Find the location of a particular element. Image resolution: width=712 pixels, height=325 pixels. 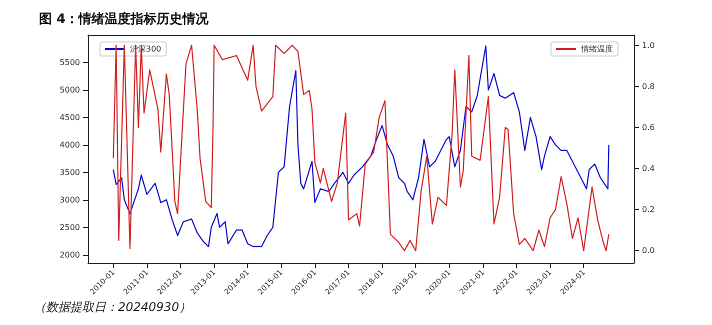

text: （数据提取日：20240930） is located at coordinates (113, 307).